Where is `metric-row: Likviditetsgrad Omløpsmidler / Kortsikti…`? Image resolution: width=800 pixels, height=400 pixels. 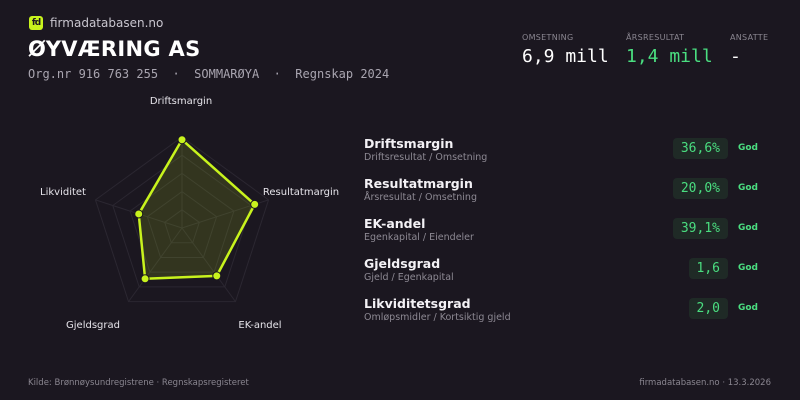 metric-row: Likviditetsgrad Omløpsmidler / Kortsikti… is located at coordinates (569, 316).